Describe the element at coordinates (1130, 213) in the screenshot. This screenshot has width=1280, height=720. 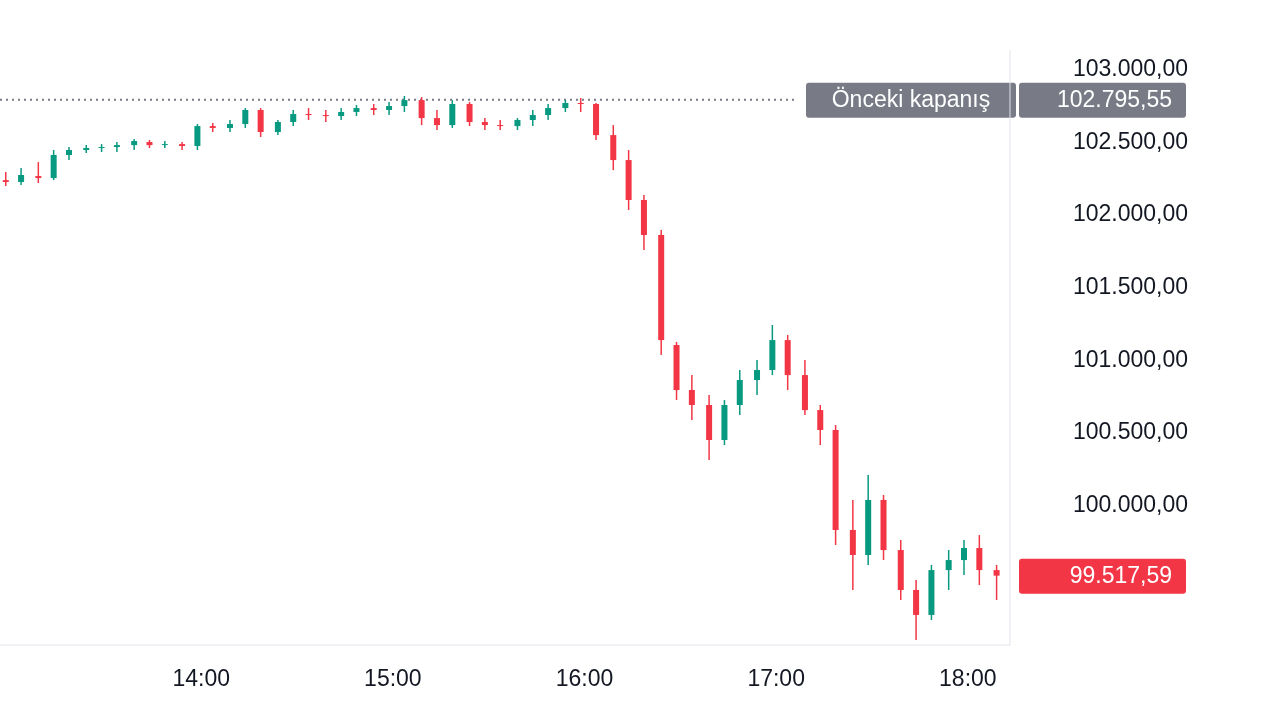
I see `y-tick-label: 102.000,00` at that location.